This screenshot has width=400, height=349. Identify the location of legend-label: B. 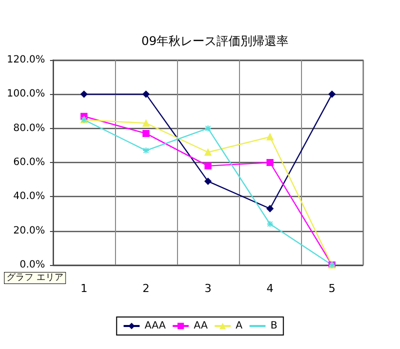
(274, 326).